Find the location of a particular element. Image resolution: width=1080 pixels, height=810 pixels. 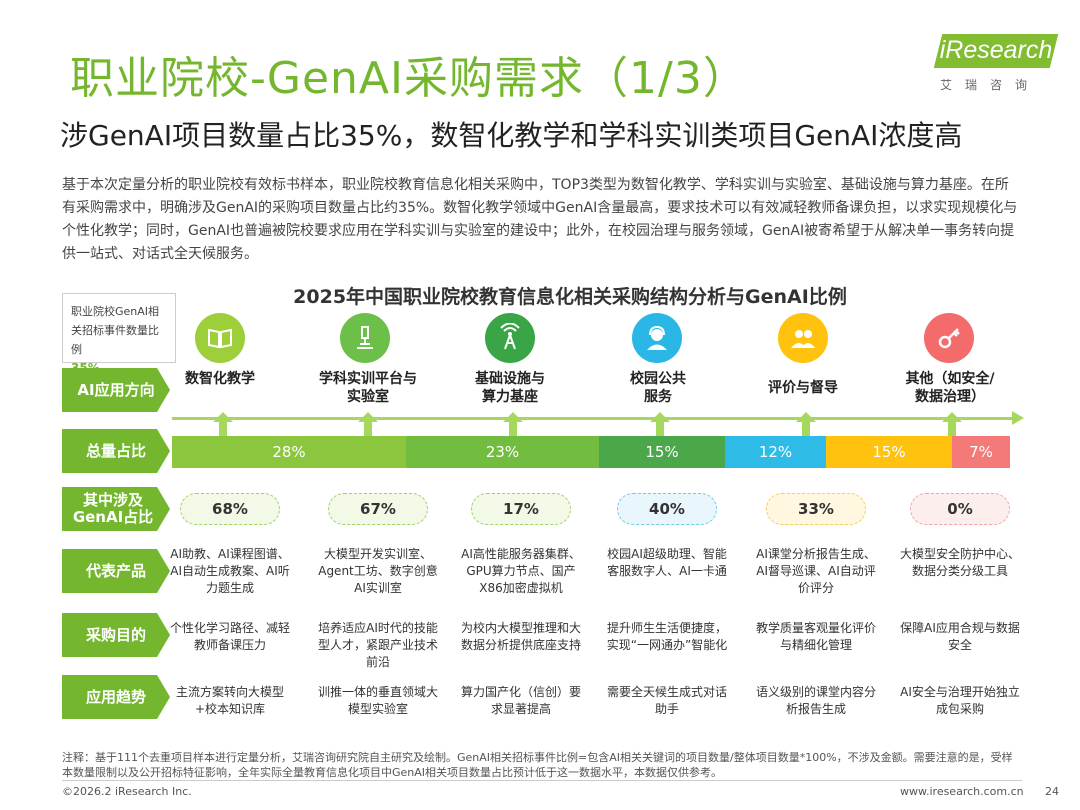

copyright: ©2026.2 iResearch Inc. is located at coordinates (127, 791).